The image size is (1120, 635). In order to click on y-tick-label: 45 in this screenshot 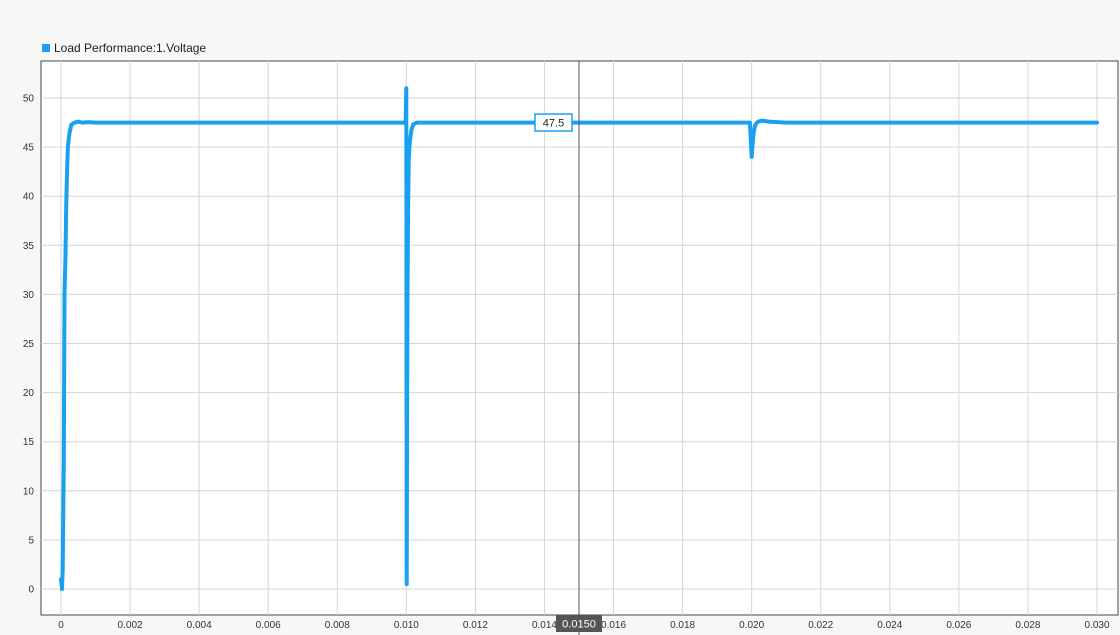, I will do `click(29, 148)`.